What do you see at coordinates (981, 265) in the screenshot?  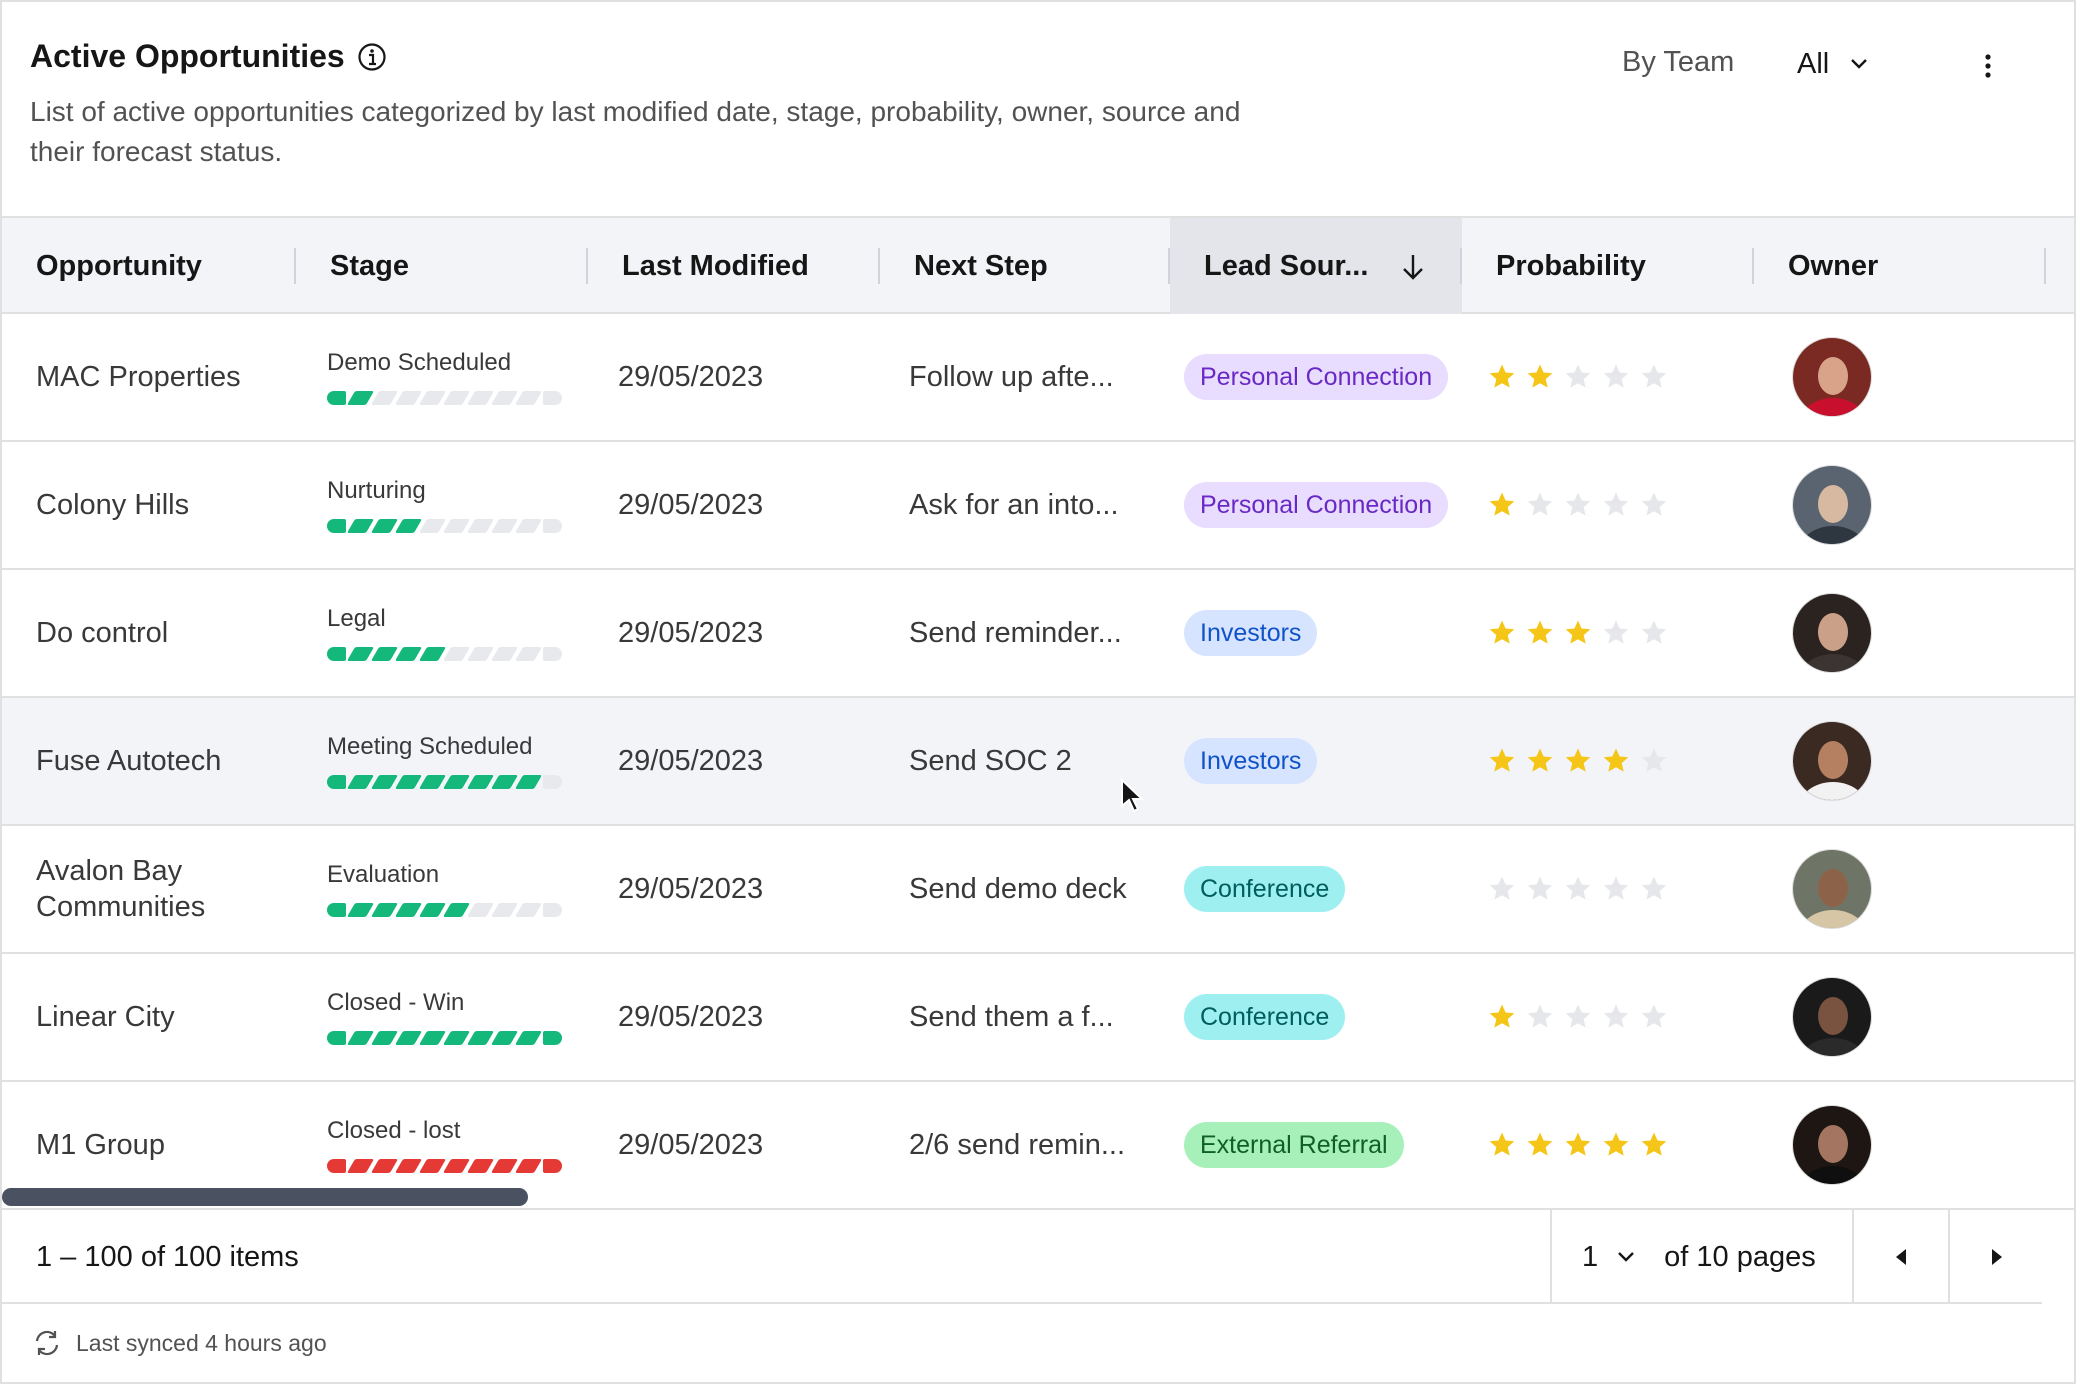 I see `column-label: Next Step` at bounding box center [981, 265].